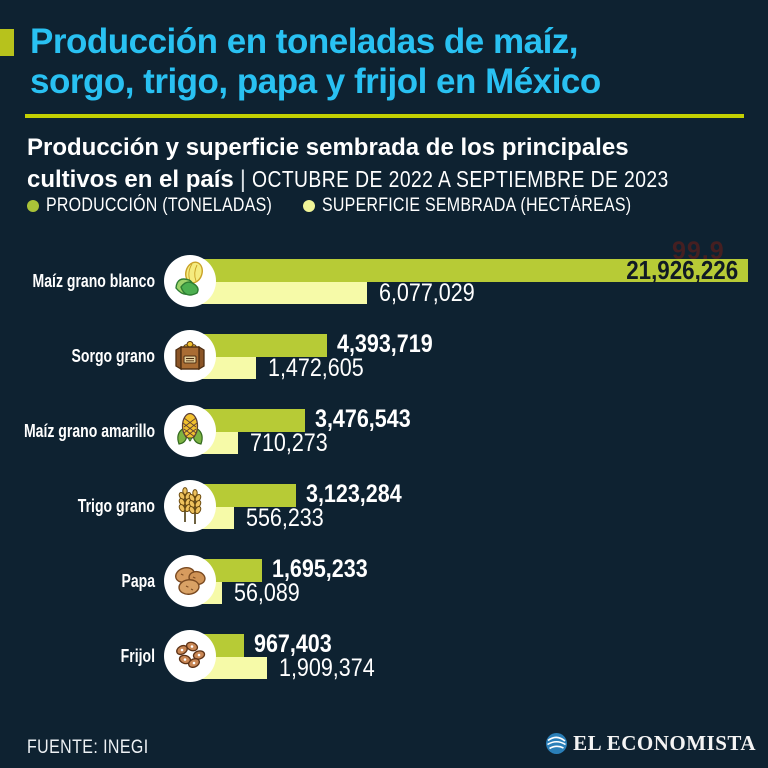 The height and width of the screenshot is (768, 768). I want to click on sown-area-dot-icon, so click(309, 206).